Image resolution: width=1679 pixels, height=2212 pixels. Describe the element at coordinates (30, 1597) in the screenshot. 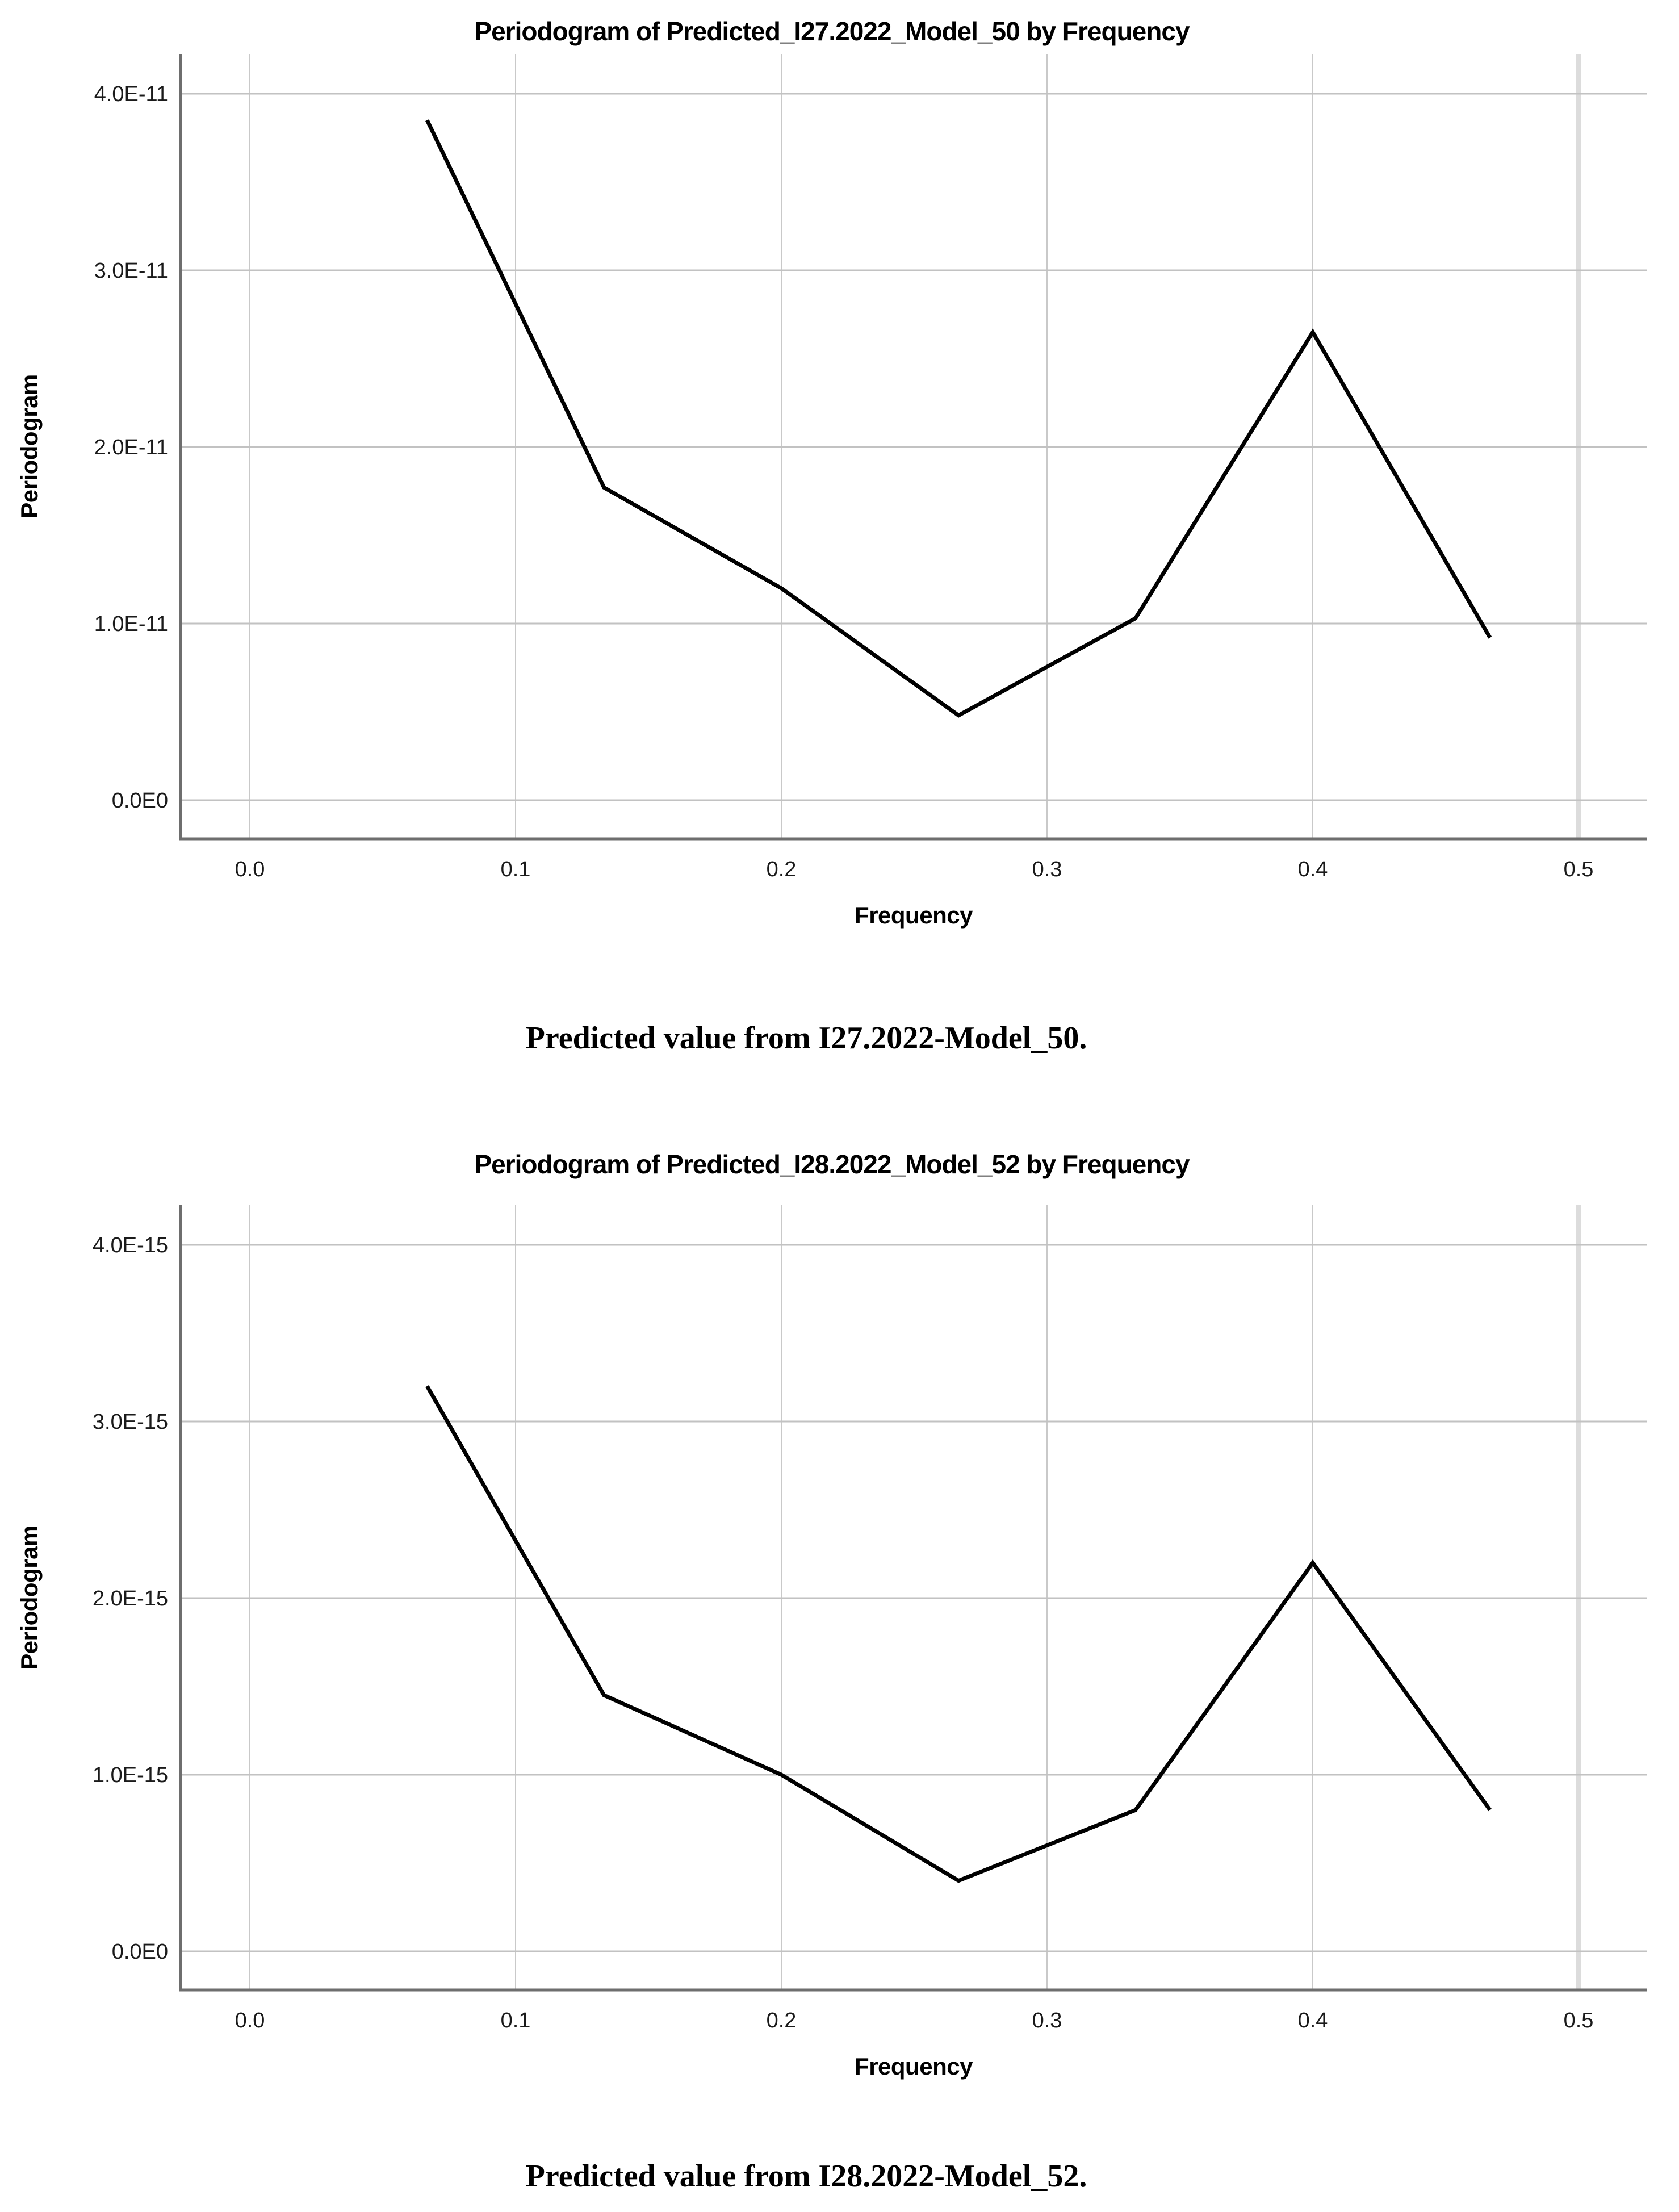

I see `y-axis-title-2: Periodogram` at that location.